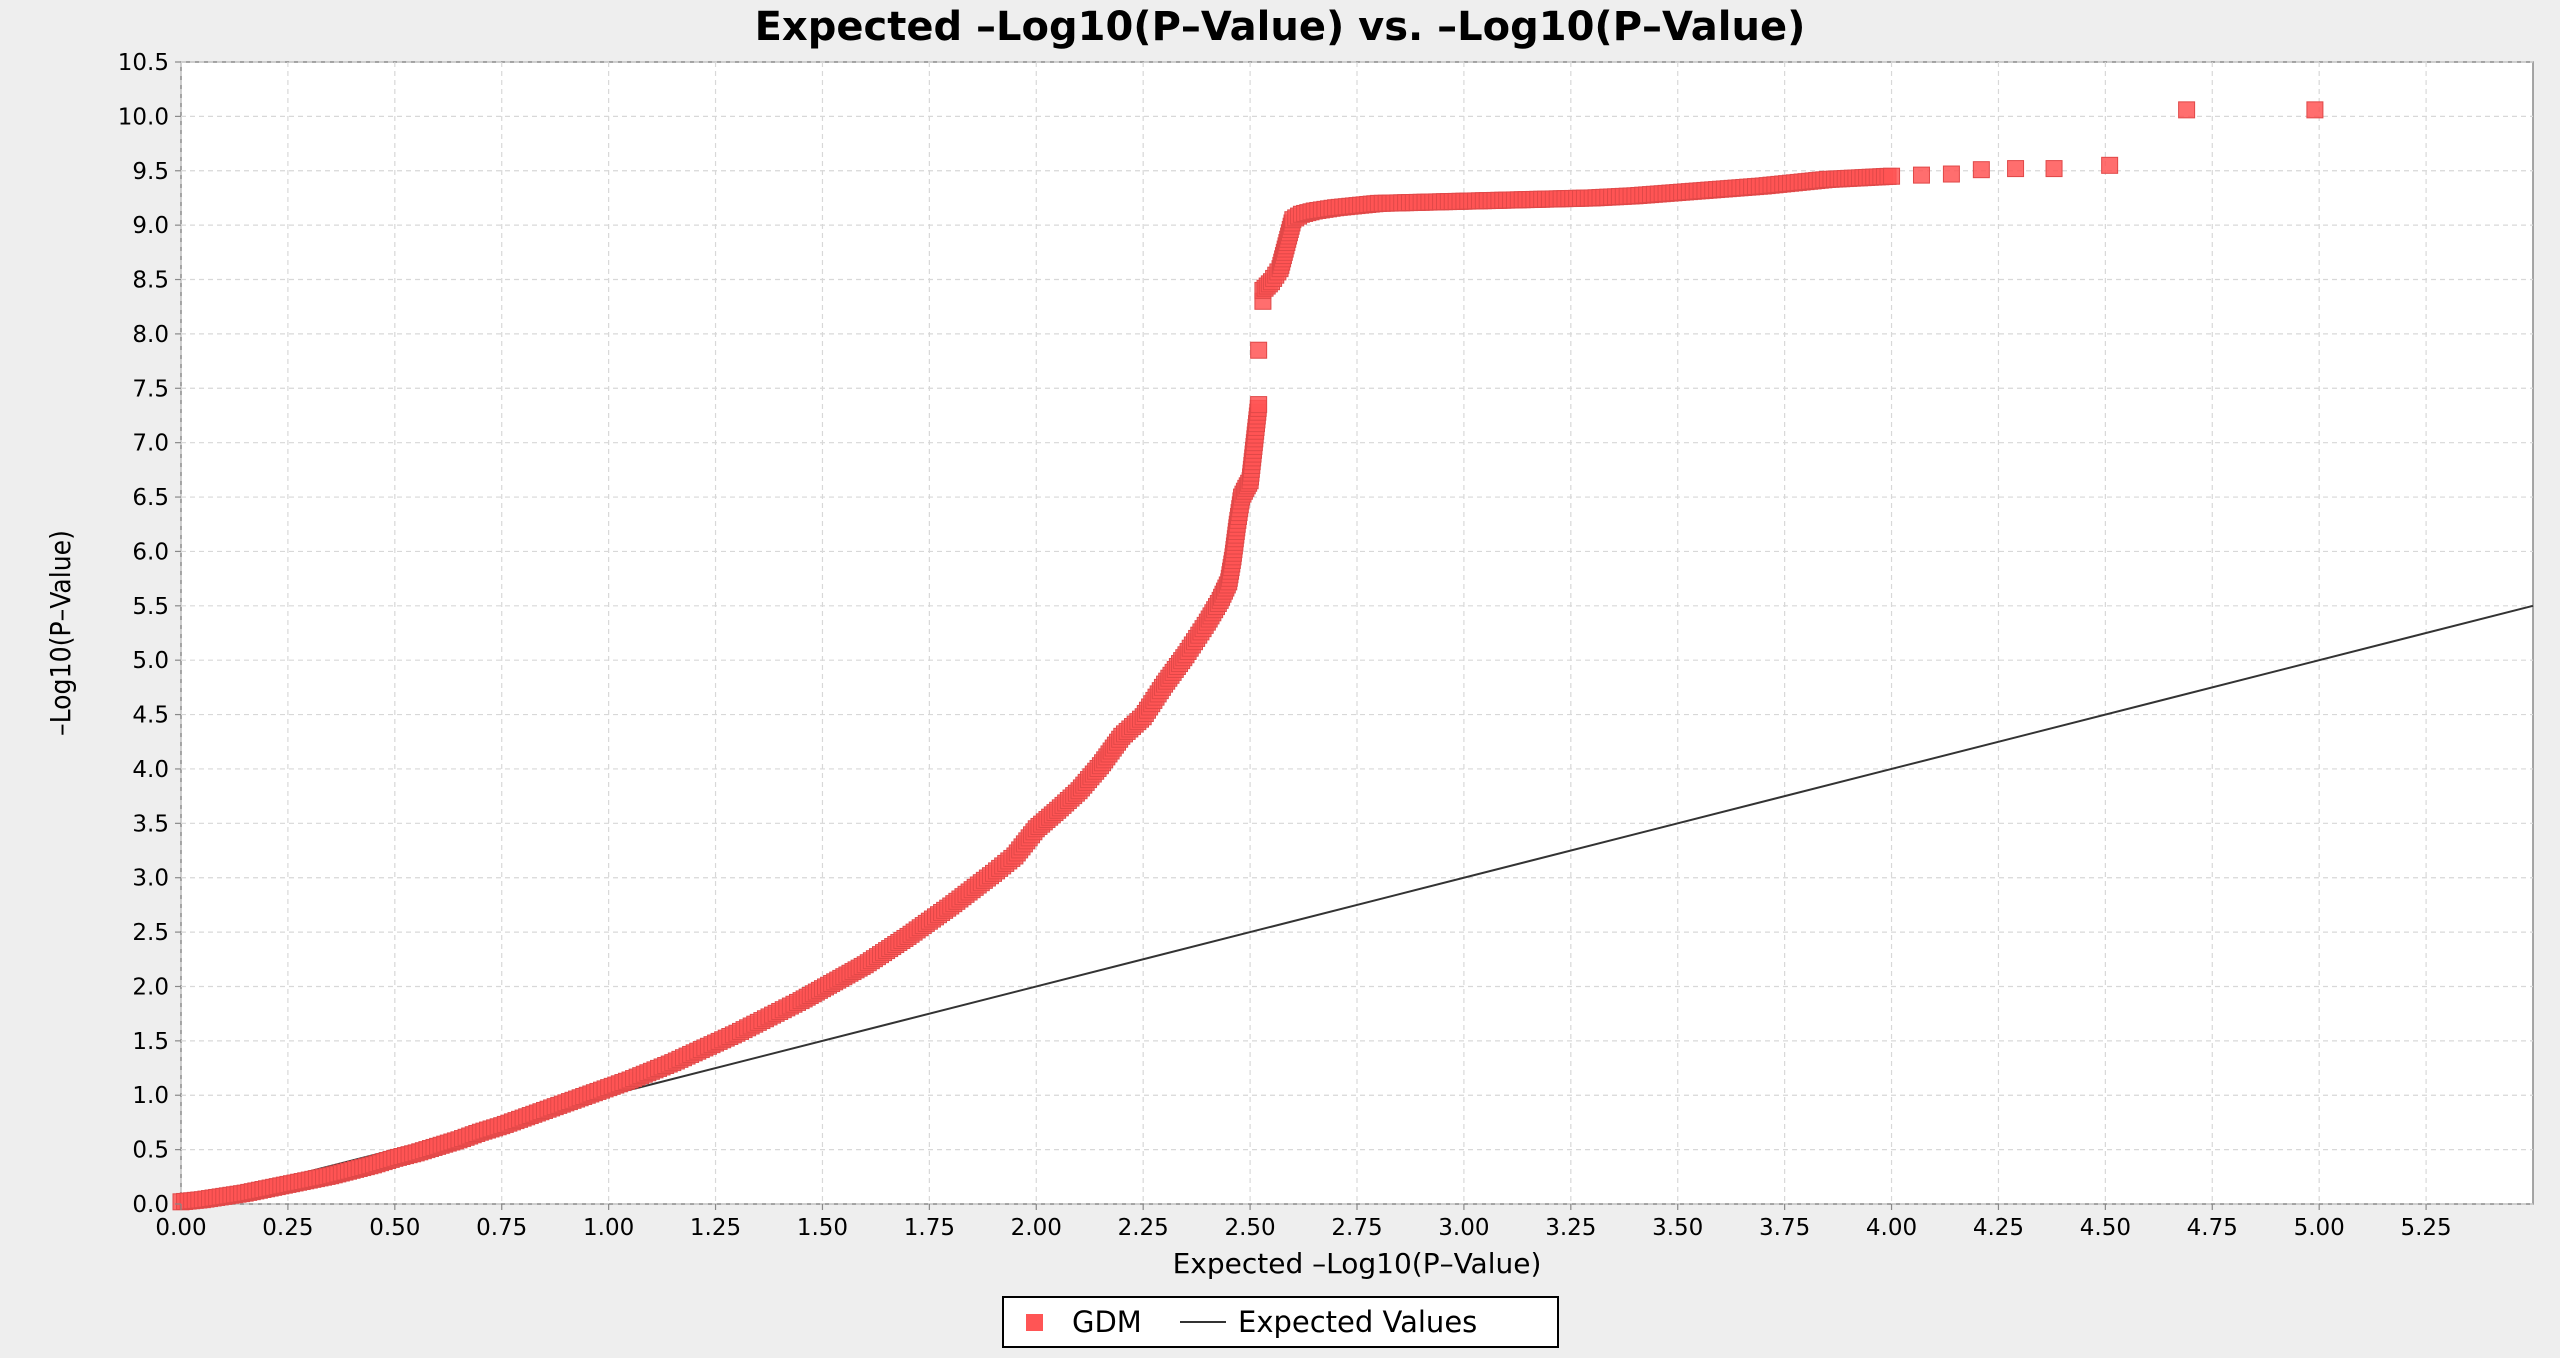 This screenshot has width=2560, height=1358. I want to click on x-tick-label: 4.75, so click(2212, 1228).